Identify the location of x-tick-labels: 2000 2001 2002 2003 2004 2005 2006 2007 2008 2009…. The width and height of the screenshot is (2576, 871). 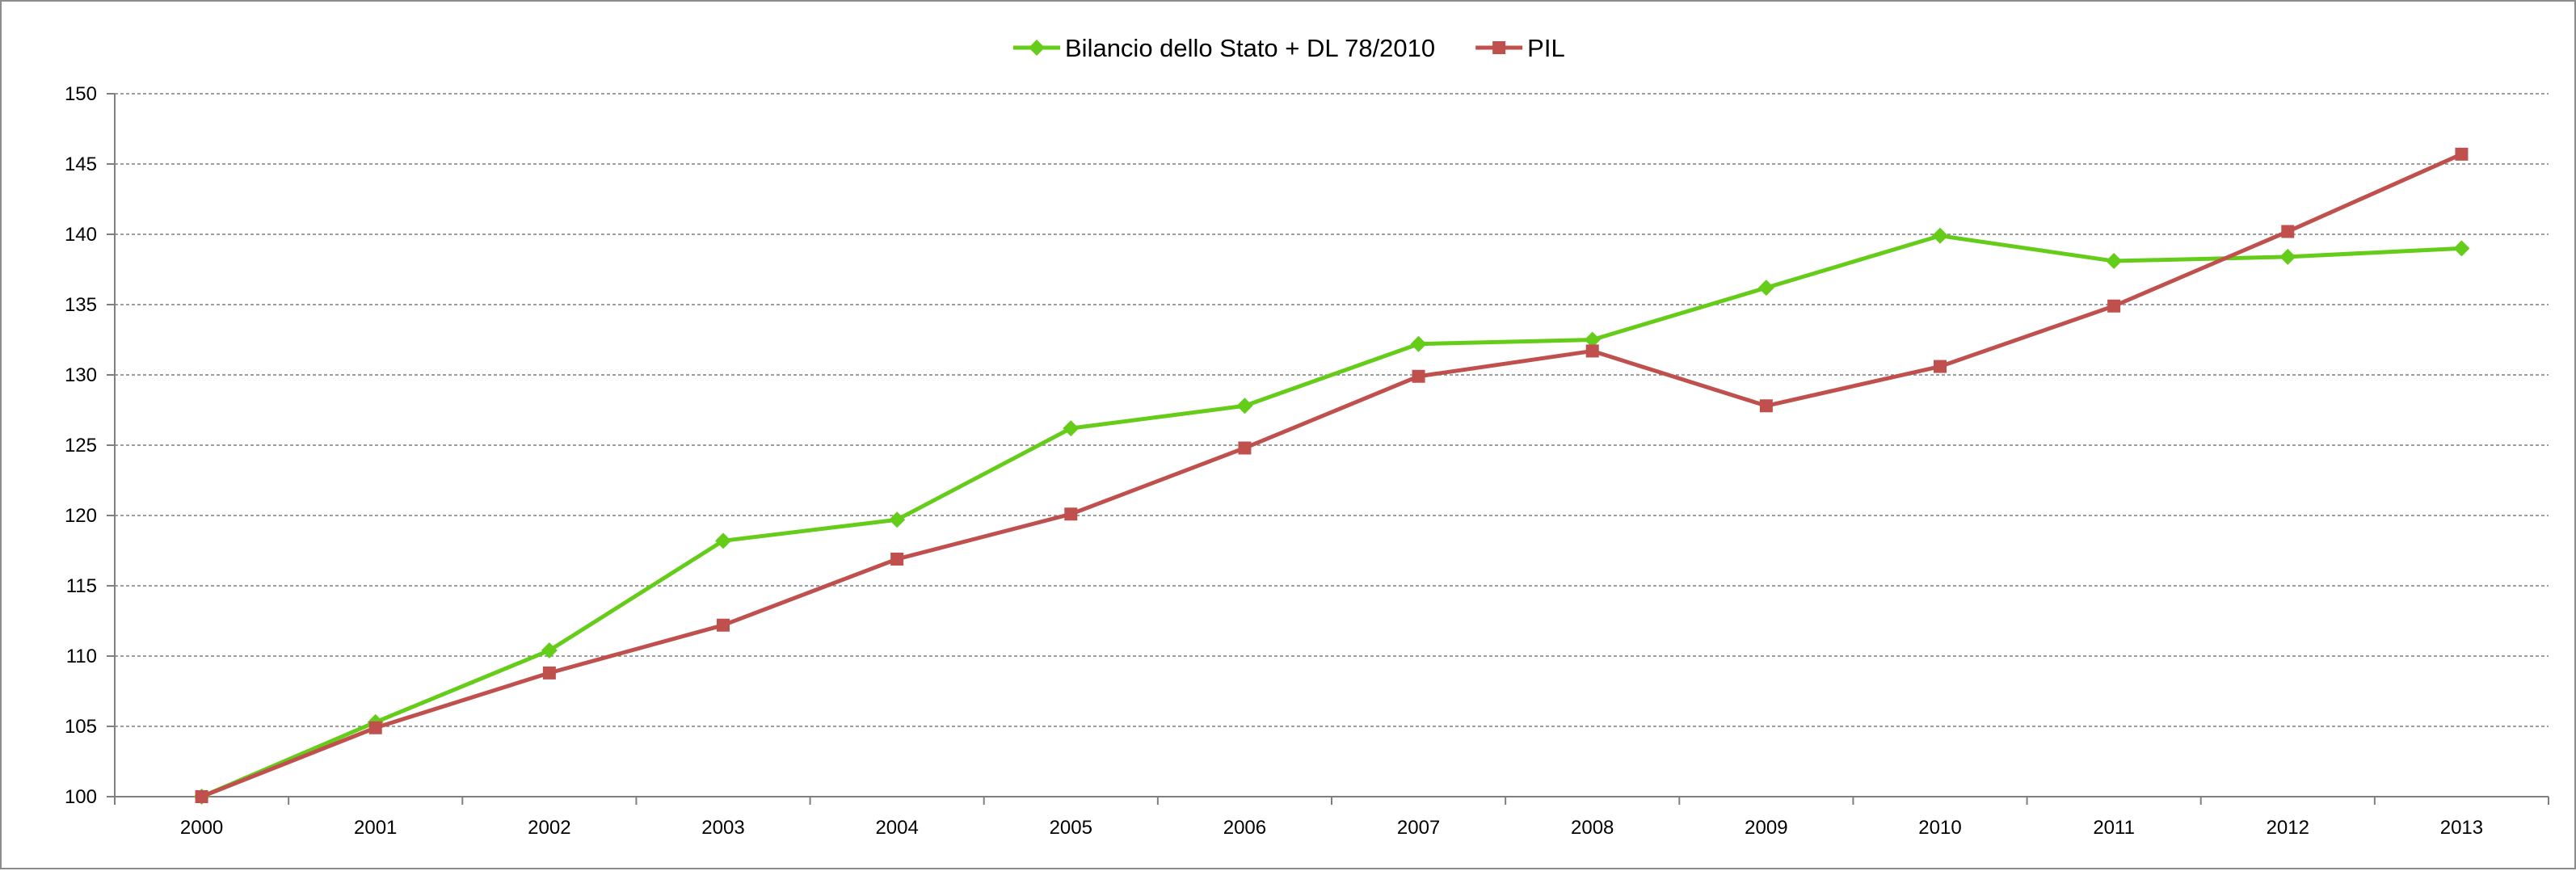
(1331, 828).